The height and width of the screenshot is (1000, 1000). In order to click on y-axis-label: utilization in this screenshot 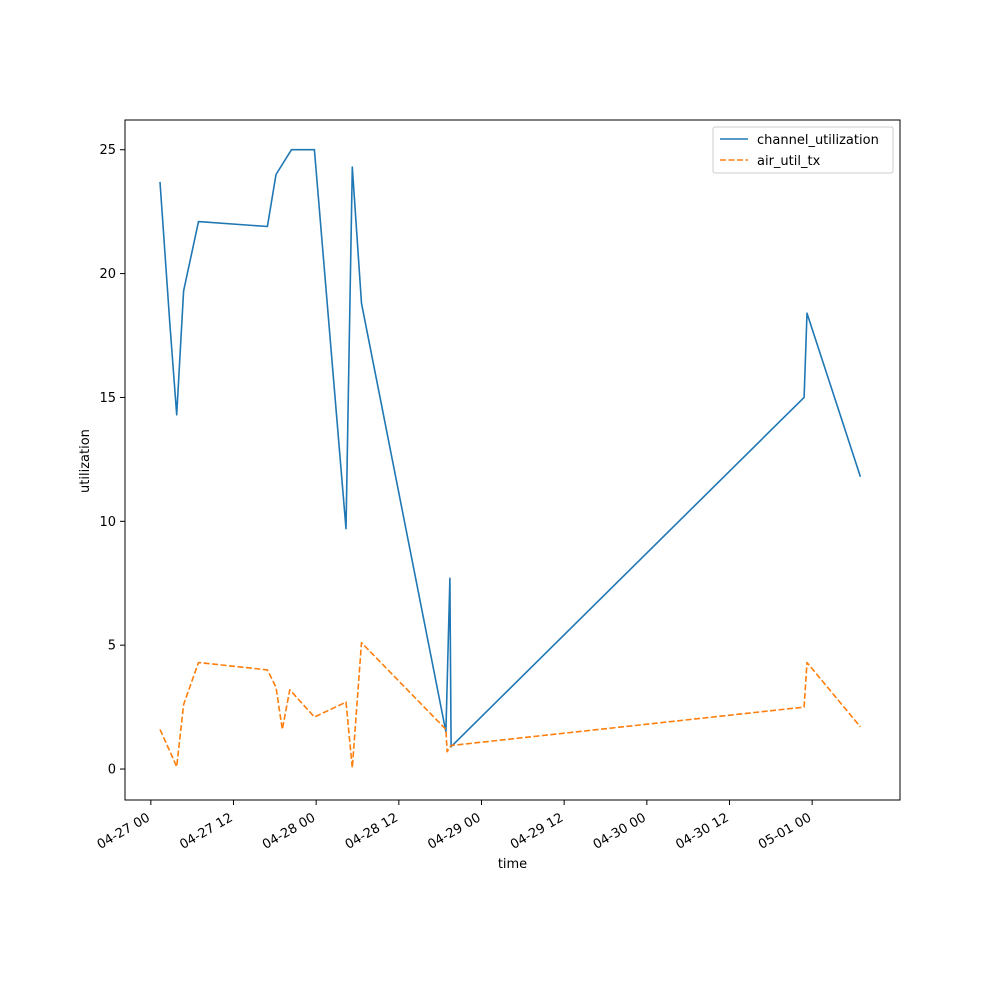, I will do `click(85, 461)`.